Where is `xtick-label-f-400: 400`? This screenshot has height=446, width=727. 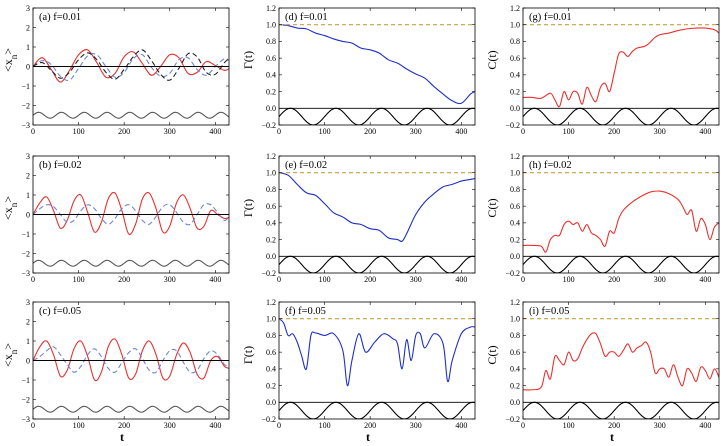
xtick-label-f-400: 400 is located at coordinates (461, 425).